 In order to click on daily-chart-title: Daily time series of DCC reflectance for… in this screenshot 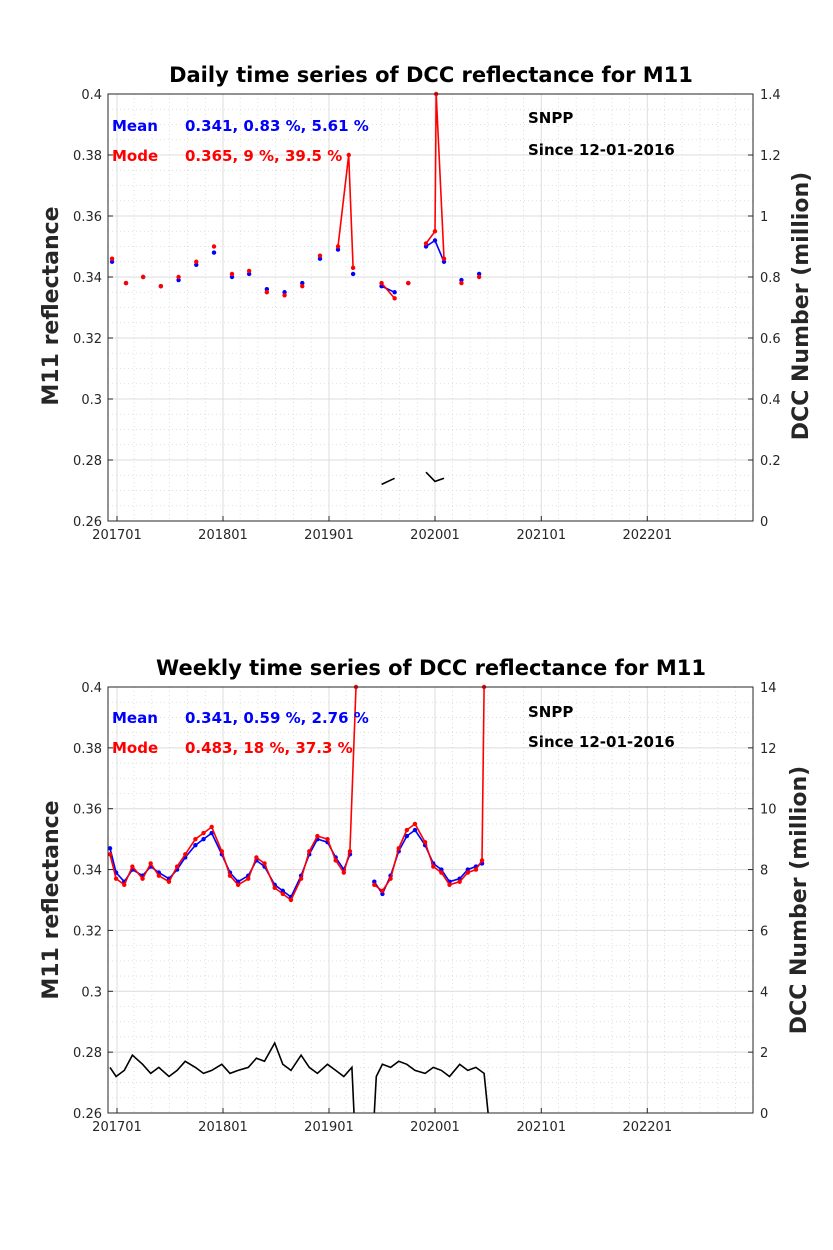, I will do `click(431, 75)`.